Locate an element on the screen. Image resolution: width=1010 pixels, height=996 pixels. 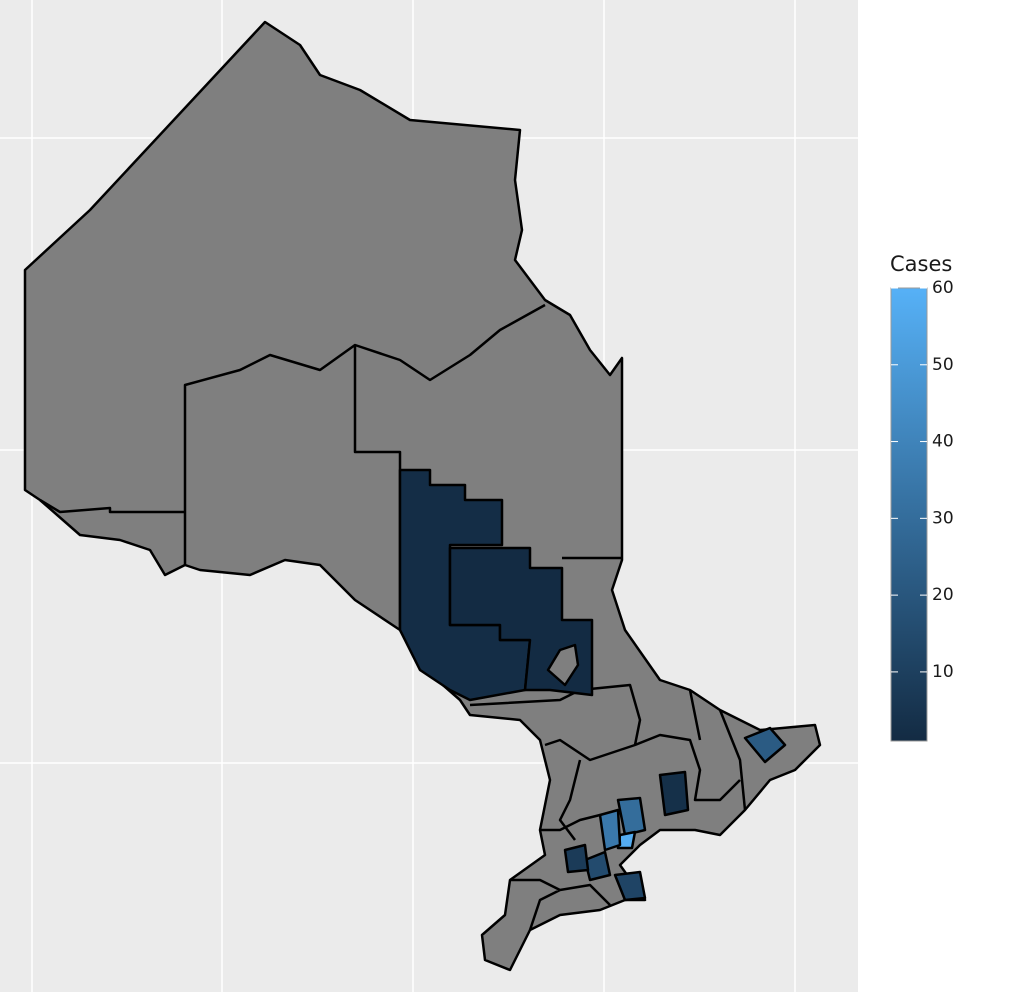
legend: Cases 10 20 30 40 50 60 is located at coordinates (922, 497).